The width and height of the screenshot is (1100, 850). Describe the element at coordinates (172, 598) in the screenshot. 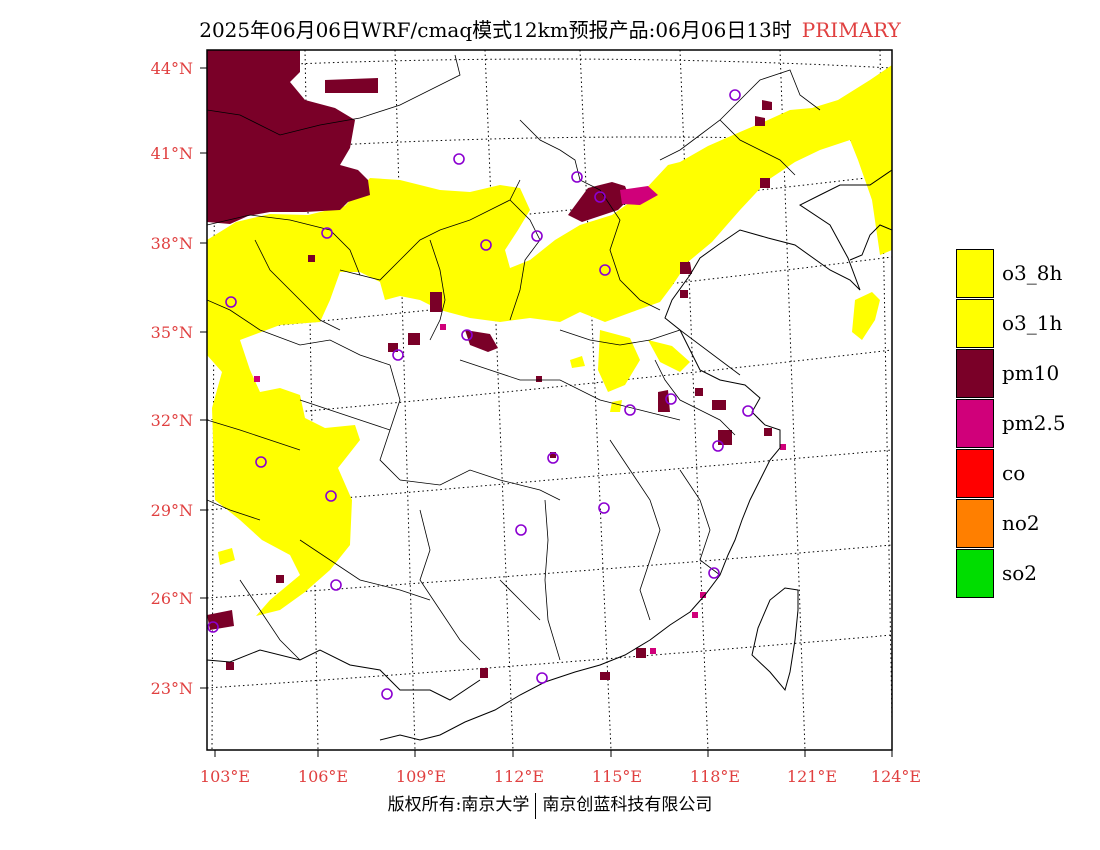

I see `lat-label-26: 26°N` at that location.